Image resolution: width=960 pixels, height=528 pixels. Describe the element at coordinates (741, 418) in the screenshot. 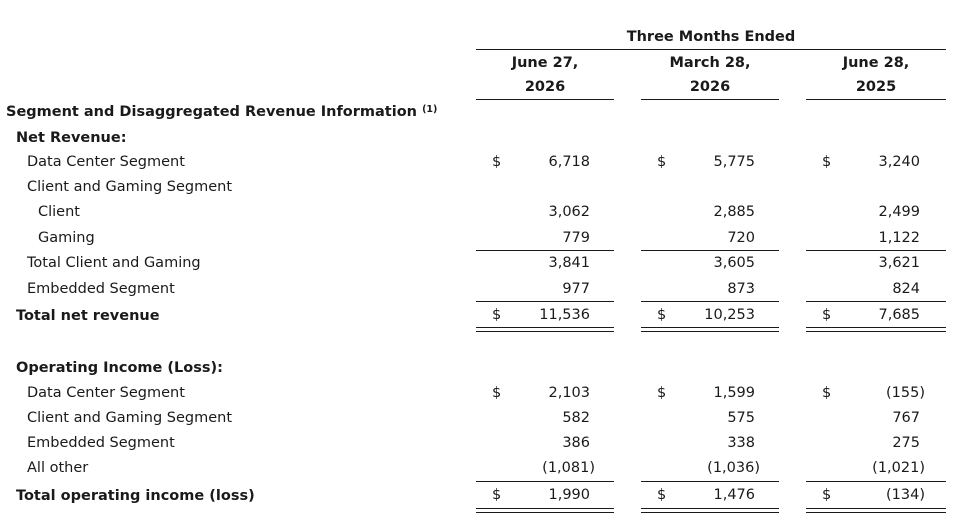

I see `cell-value: 575` at that location.